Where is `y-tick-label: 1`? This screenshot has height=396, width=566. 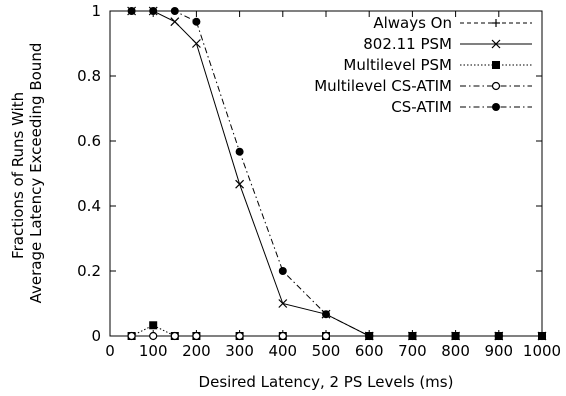 y-tick-label: 1 is located at coordinates (96, 11).